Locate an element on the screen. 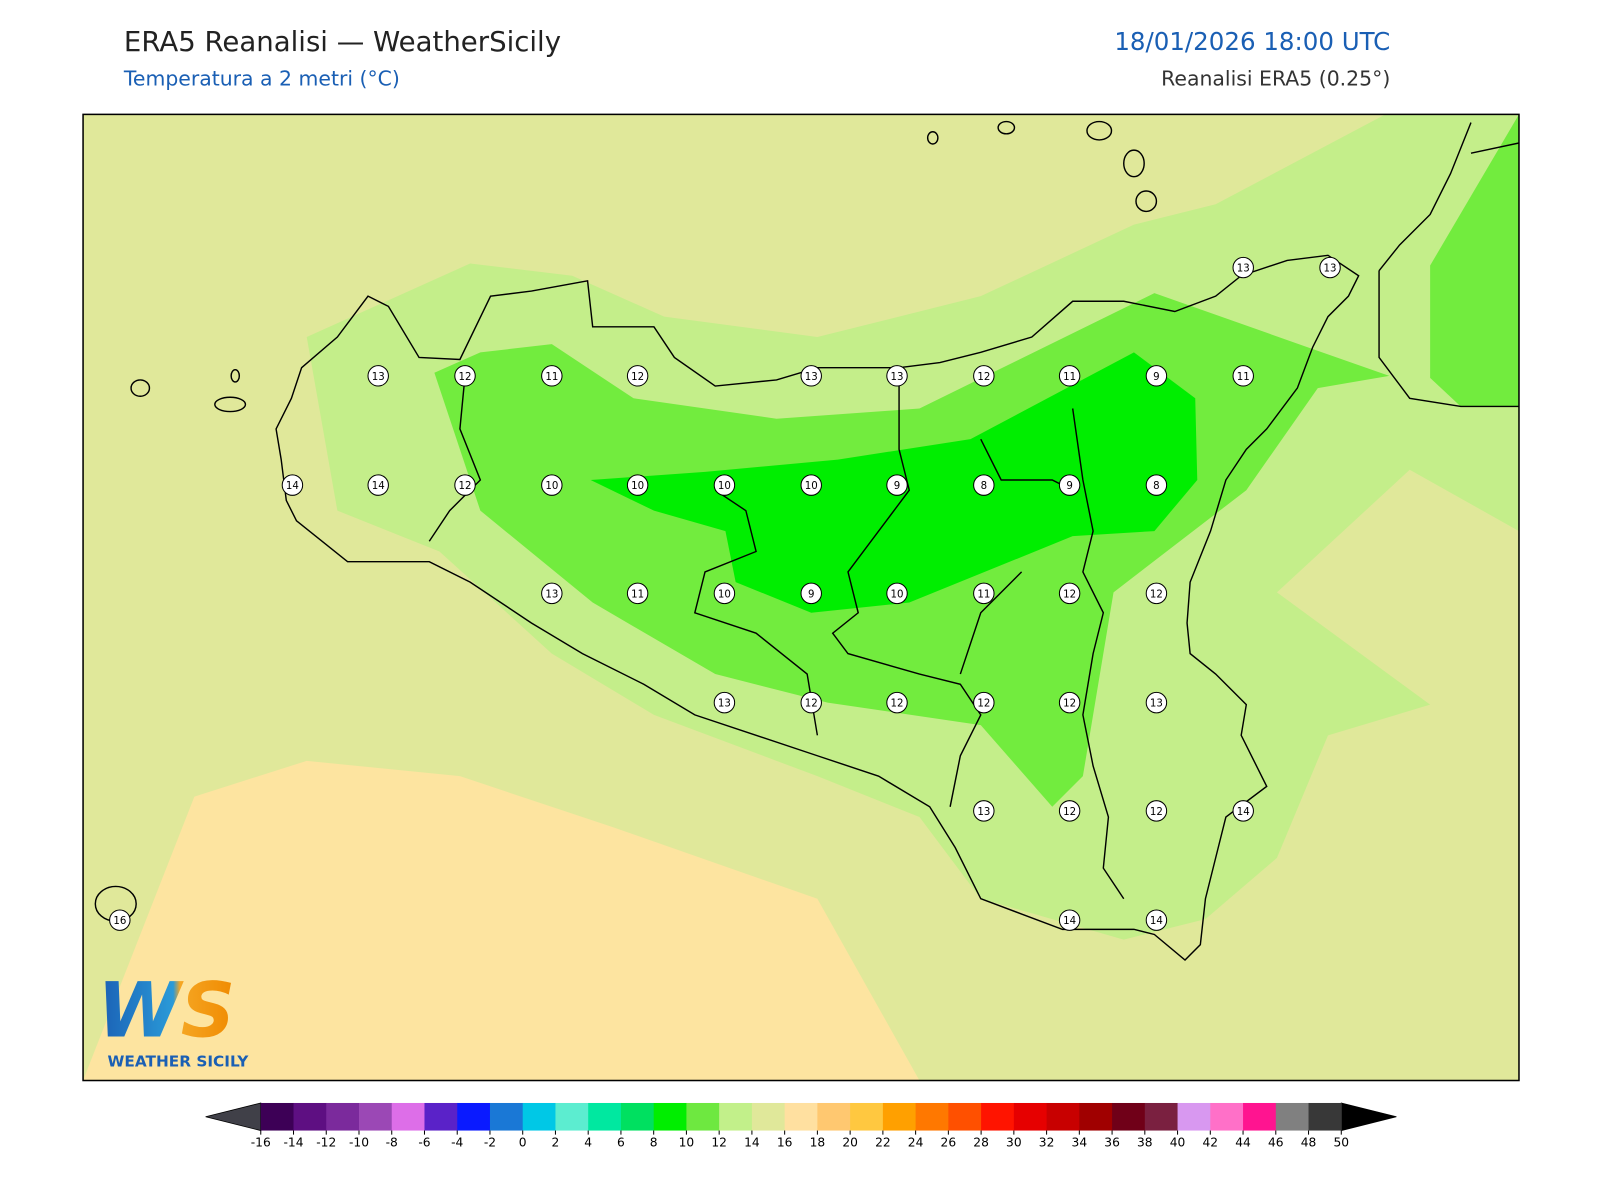  colorbar-tick-label: 24 is located at coordinates (916, 1142).